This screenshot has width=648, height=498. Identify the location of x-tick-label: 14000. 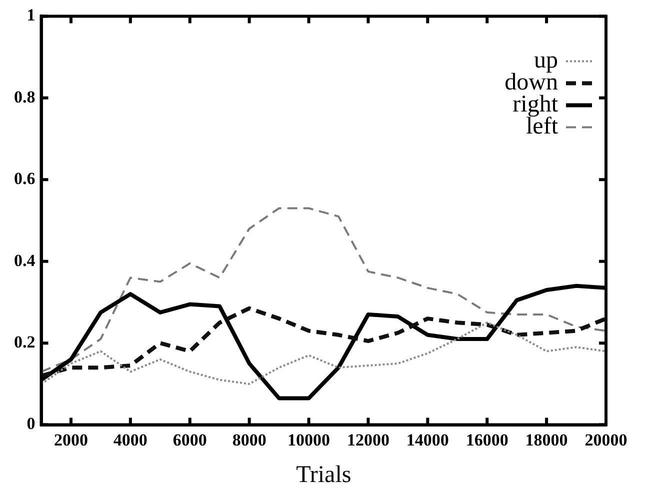
(427, 440).